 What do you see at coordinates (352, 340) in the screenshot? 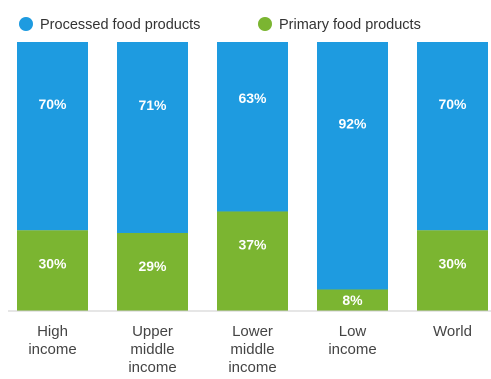
I see `category-label-low-income: Low income` at bounding box center [352, 340].